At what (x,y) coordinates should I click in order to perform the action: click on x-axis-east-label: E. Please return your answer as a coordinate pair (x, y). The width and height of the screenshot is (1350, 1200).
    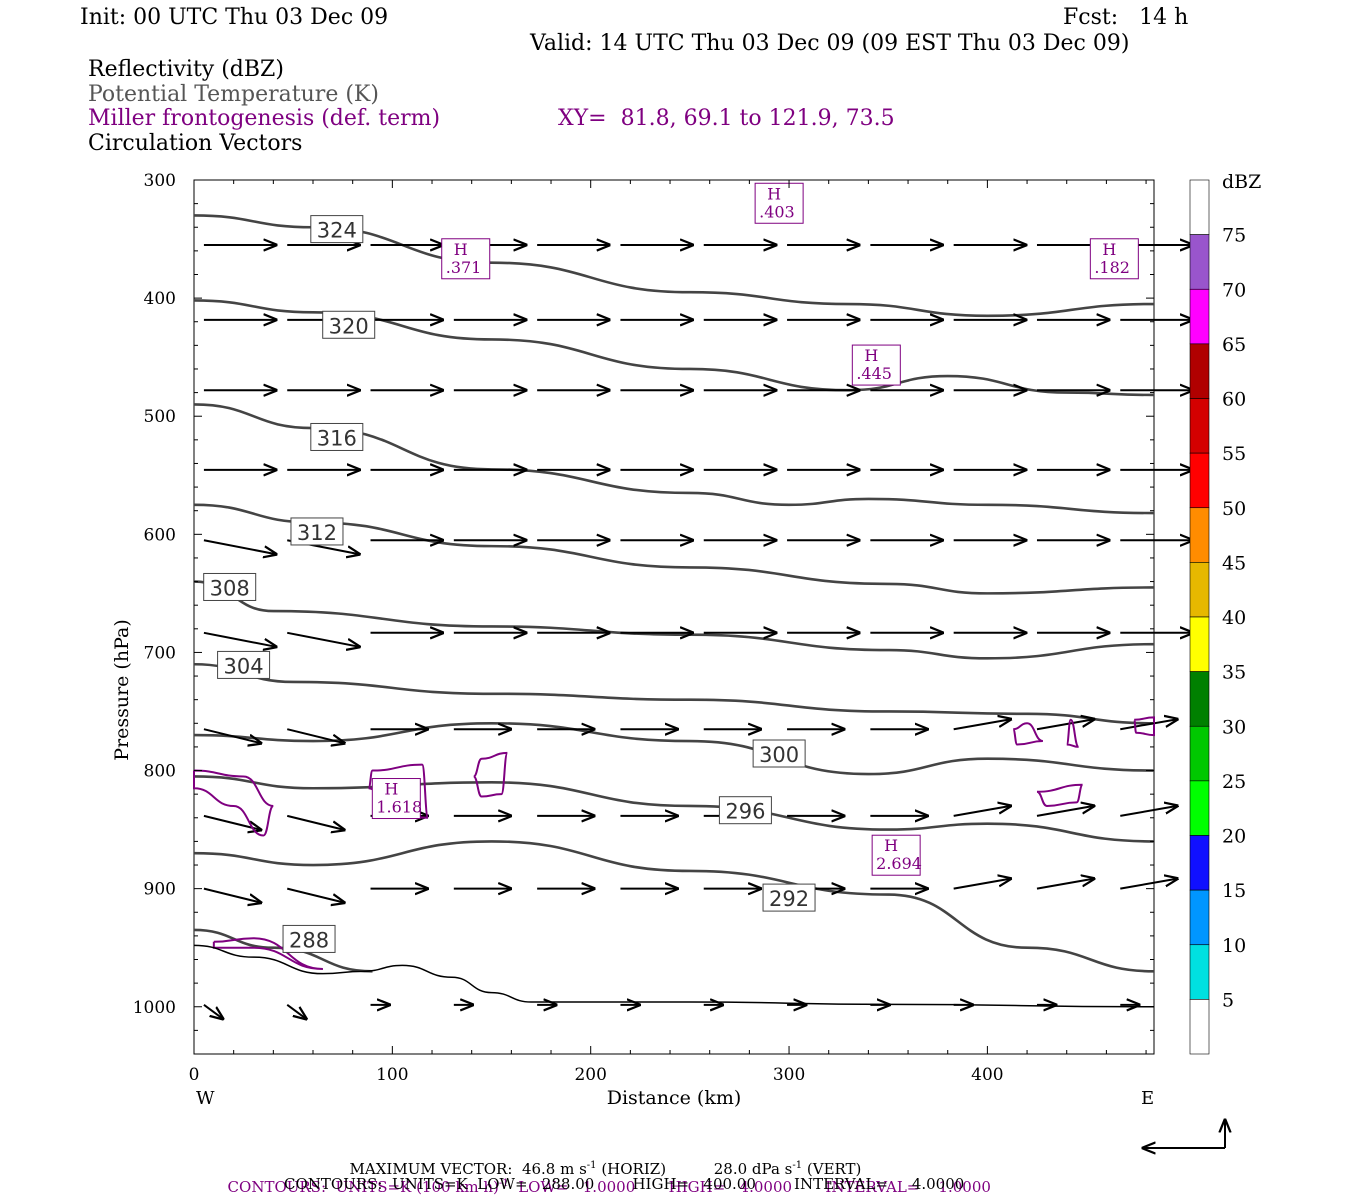
    Looking at the image, I should click on (1147, 1098).